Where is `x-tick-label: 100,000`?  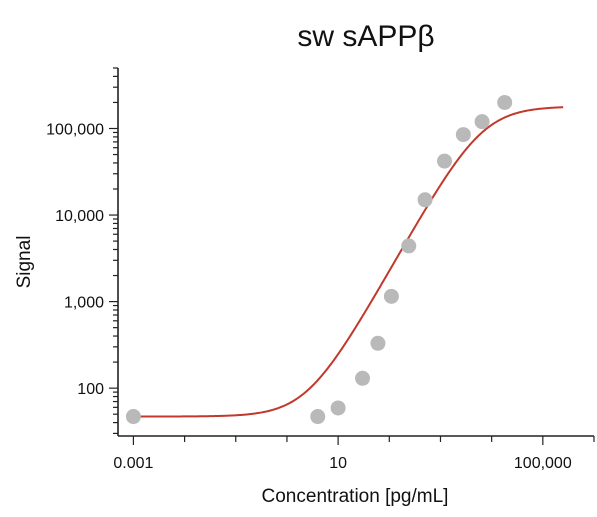
x-tick-label: 100,000 is located at coordinates (543, 463).